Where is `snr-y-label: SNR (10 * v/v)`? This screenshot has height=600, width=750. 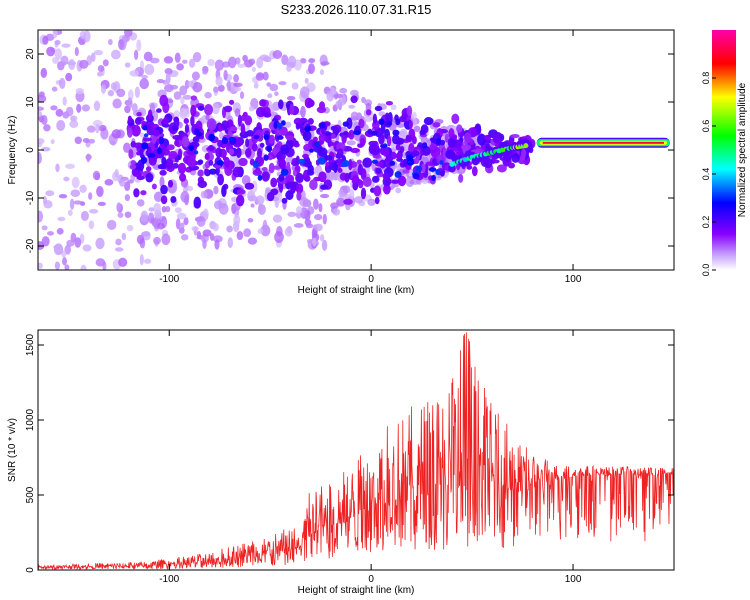 snr-y-label: SNR (10 * v/v) is located at coordinates (12, 450).